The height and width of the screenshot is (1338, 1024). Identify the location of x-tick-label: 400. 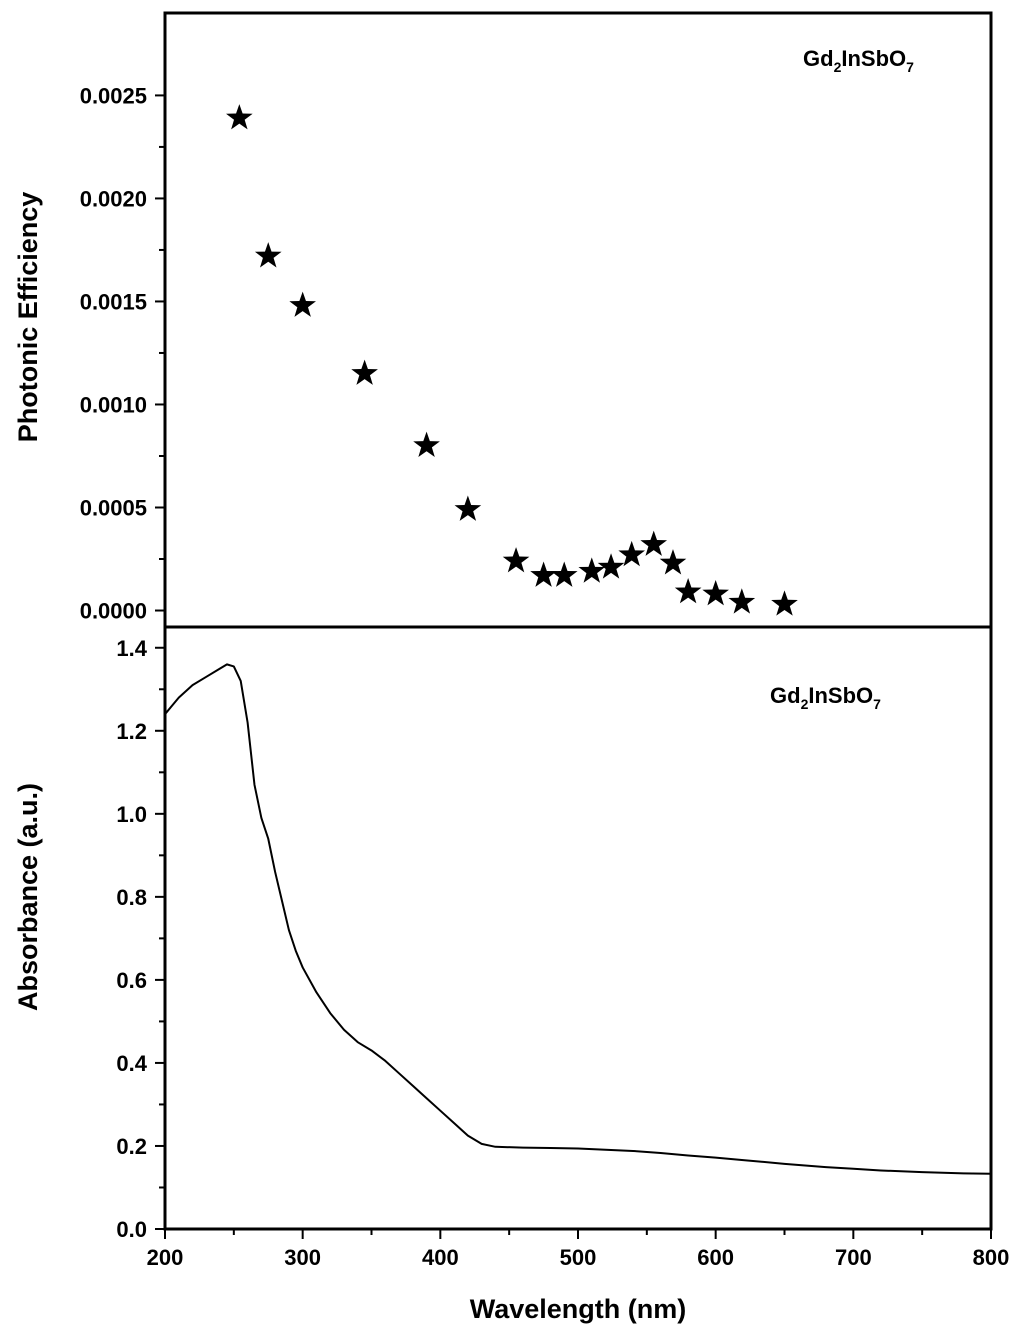
(440, 1257).